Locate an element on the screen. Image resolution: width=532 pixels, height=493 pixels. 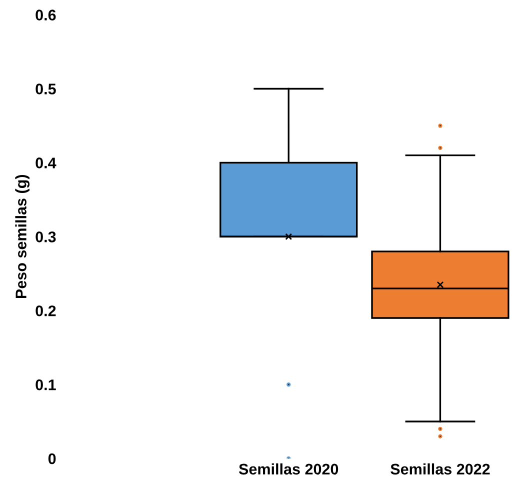
x-tick-label: Semillas 2020 is located at coordinates (288, 469).